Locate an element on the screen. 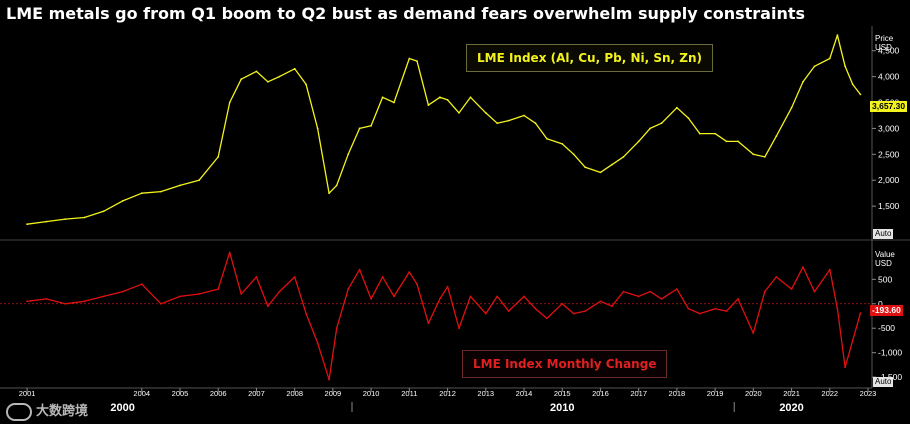 Image resolution: width=910 pixels, height=424 pixels. x-tick-label-year: 2010 is located at coordinates (371, 393).